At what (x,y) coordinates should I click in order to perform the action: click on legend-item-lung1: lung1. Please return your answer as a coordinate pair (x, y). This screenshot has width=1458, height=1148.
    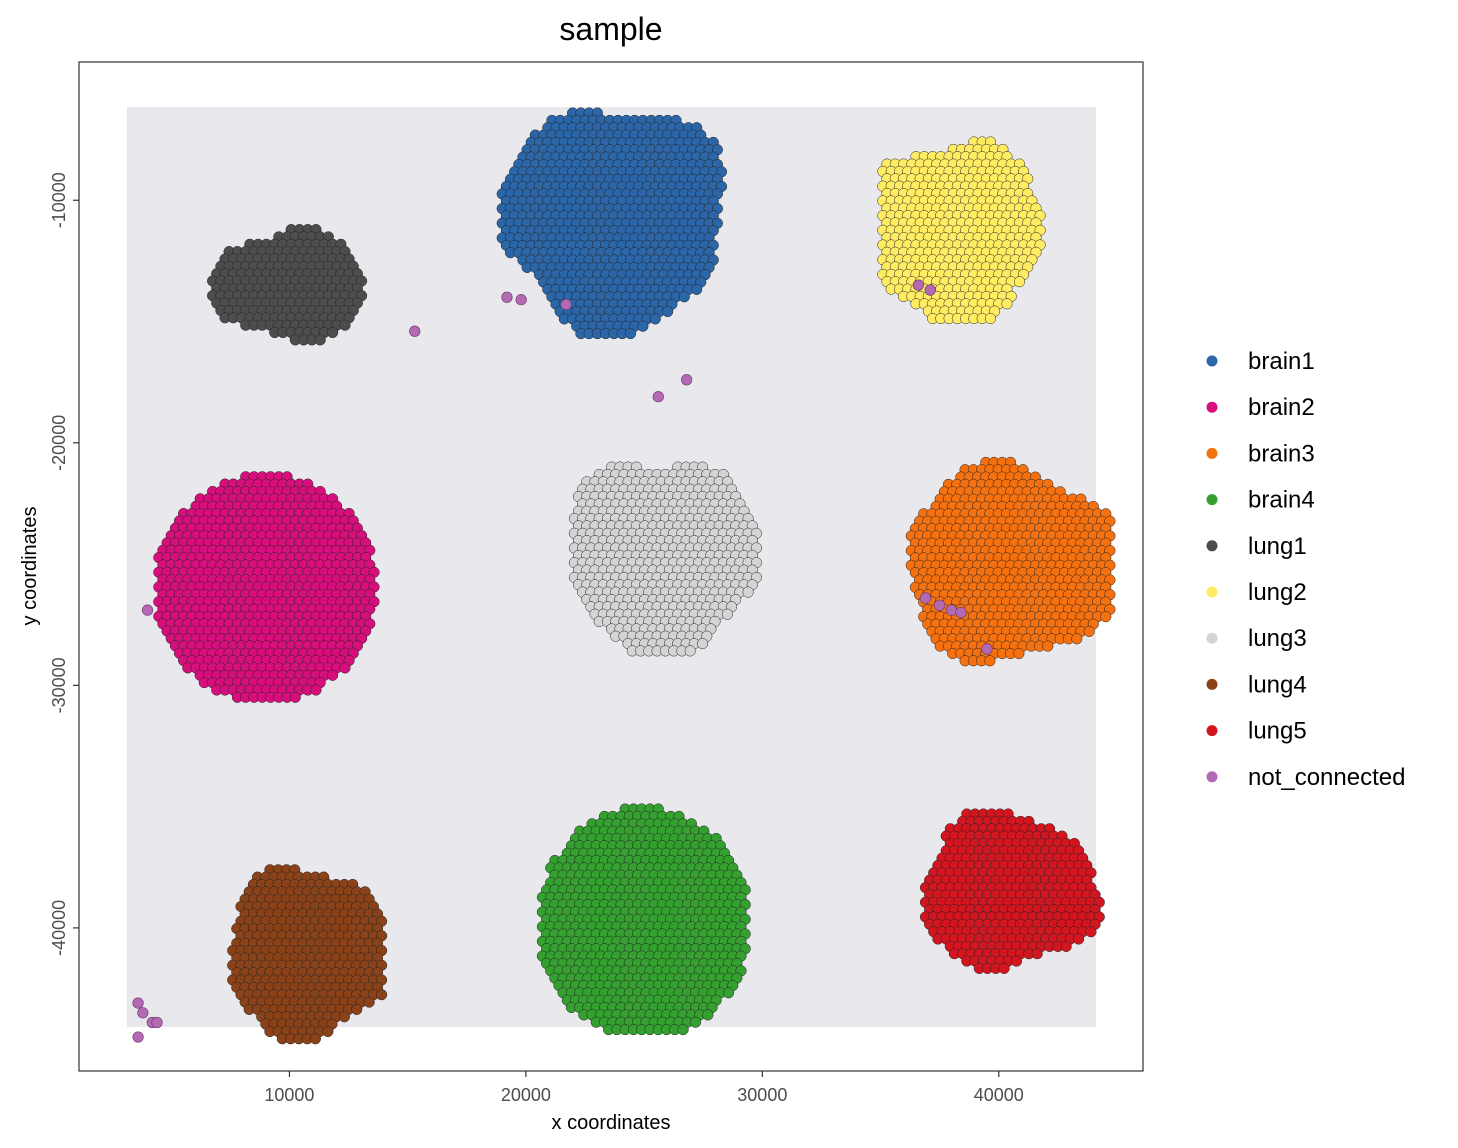
    Looking at the image, I should click on (1256, 546).